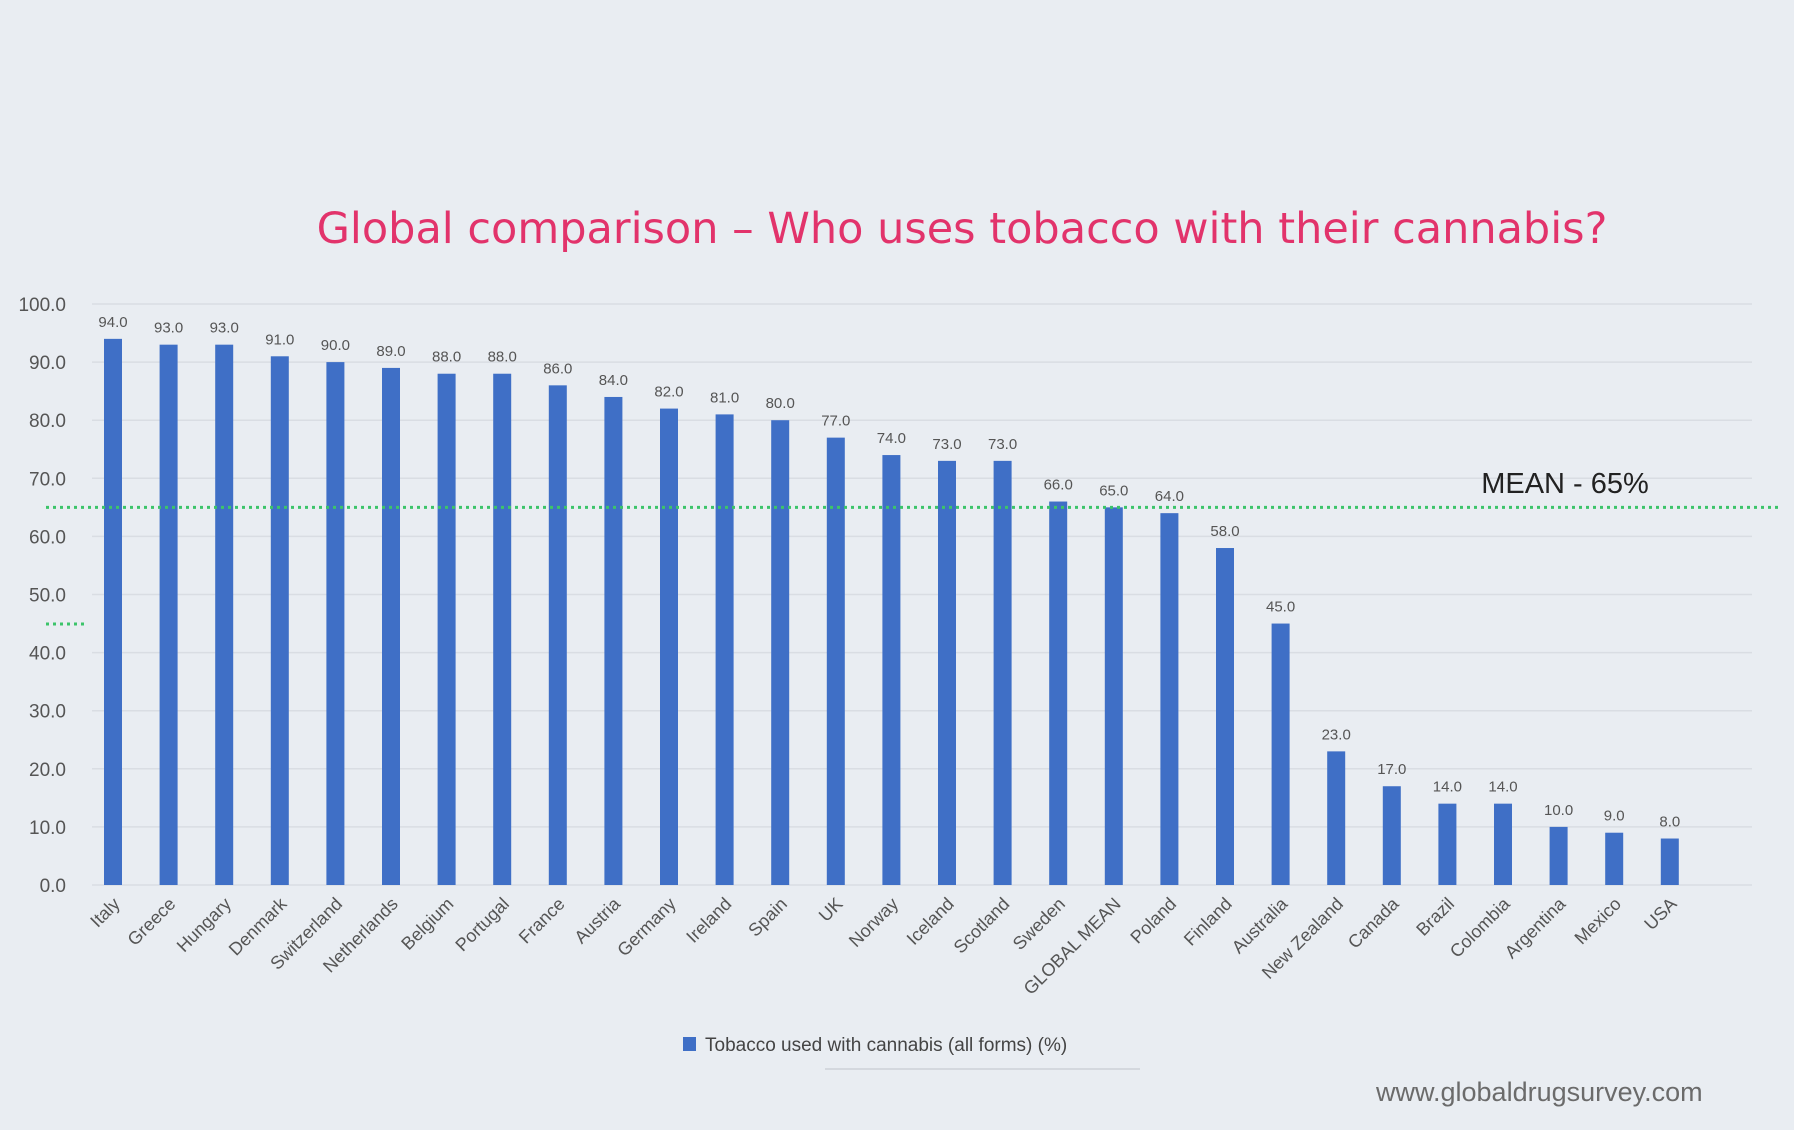 The height and width of the screenshot is (1130, 1794). I want to click on x-tick-label: Austria, so click(597, 920).